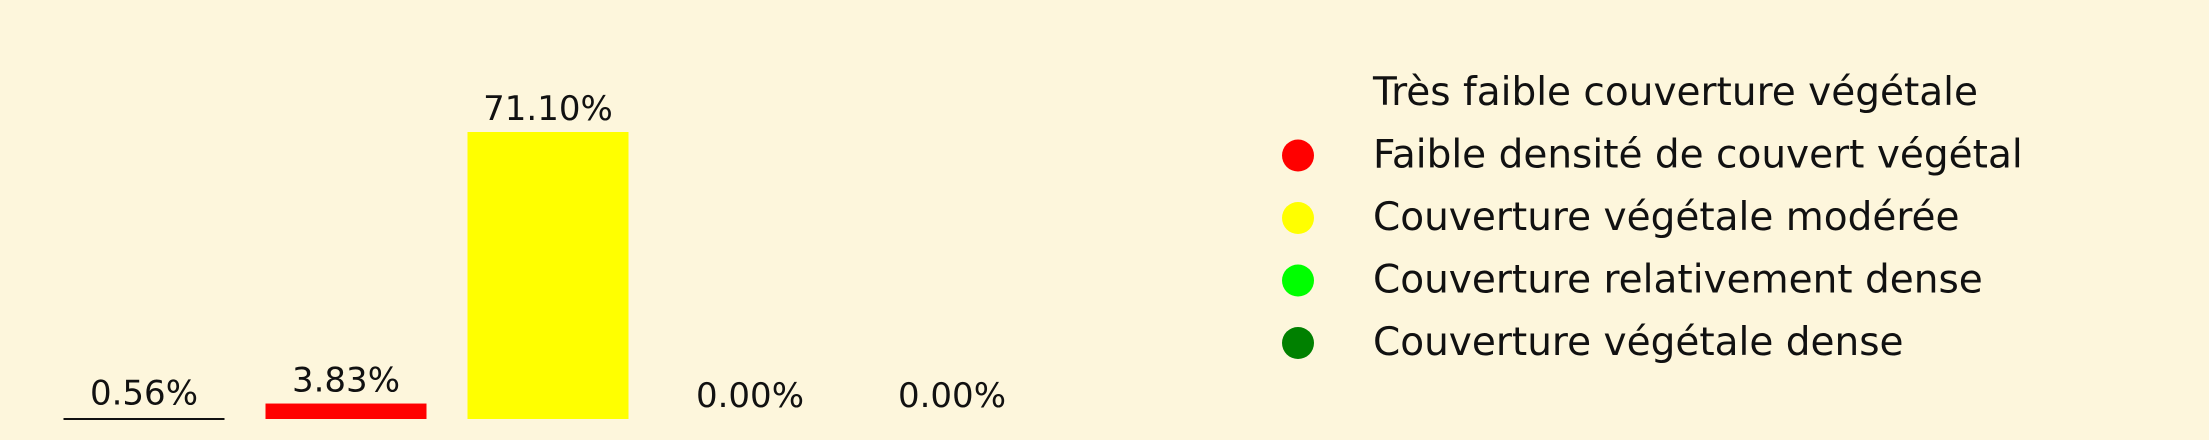 This screenshot has width=2209, height=440. Describe the element at coordinates (1675, 92) in the screenshot. I see `legend-label-1: Très faible couverture végétale` at that location.